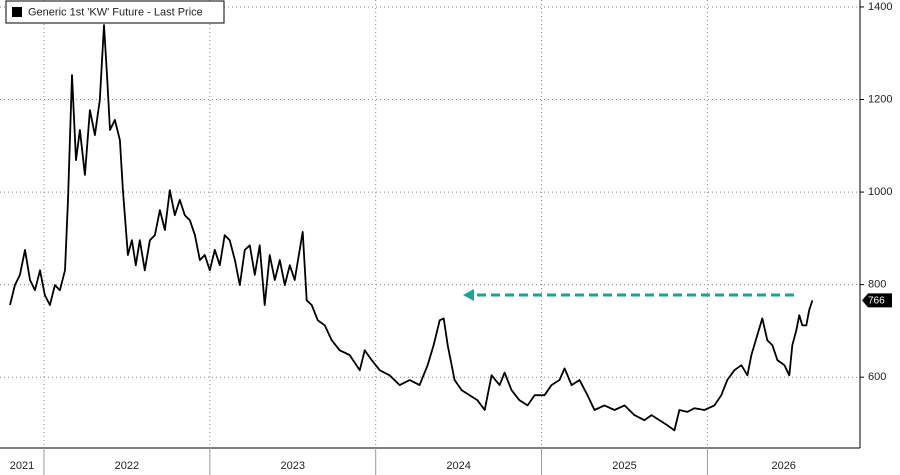 The height and width of the screenshot is (475, 900). Describe the element at coordinates (783, 466) in the screenshot. I see `x-tick-label: 2026` at that location.